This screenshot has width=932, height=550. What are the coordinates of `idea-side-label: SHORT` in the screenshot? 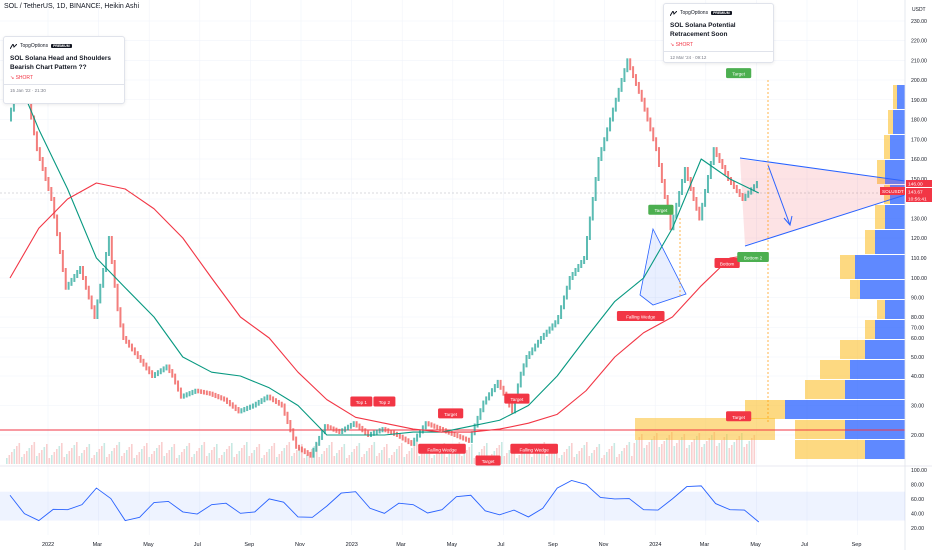 It's located at (24, 78).